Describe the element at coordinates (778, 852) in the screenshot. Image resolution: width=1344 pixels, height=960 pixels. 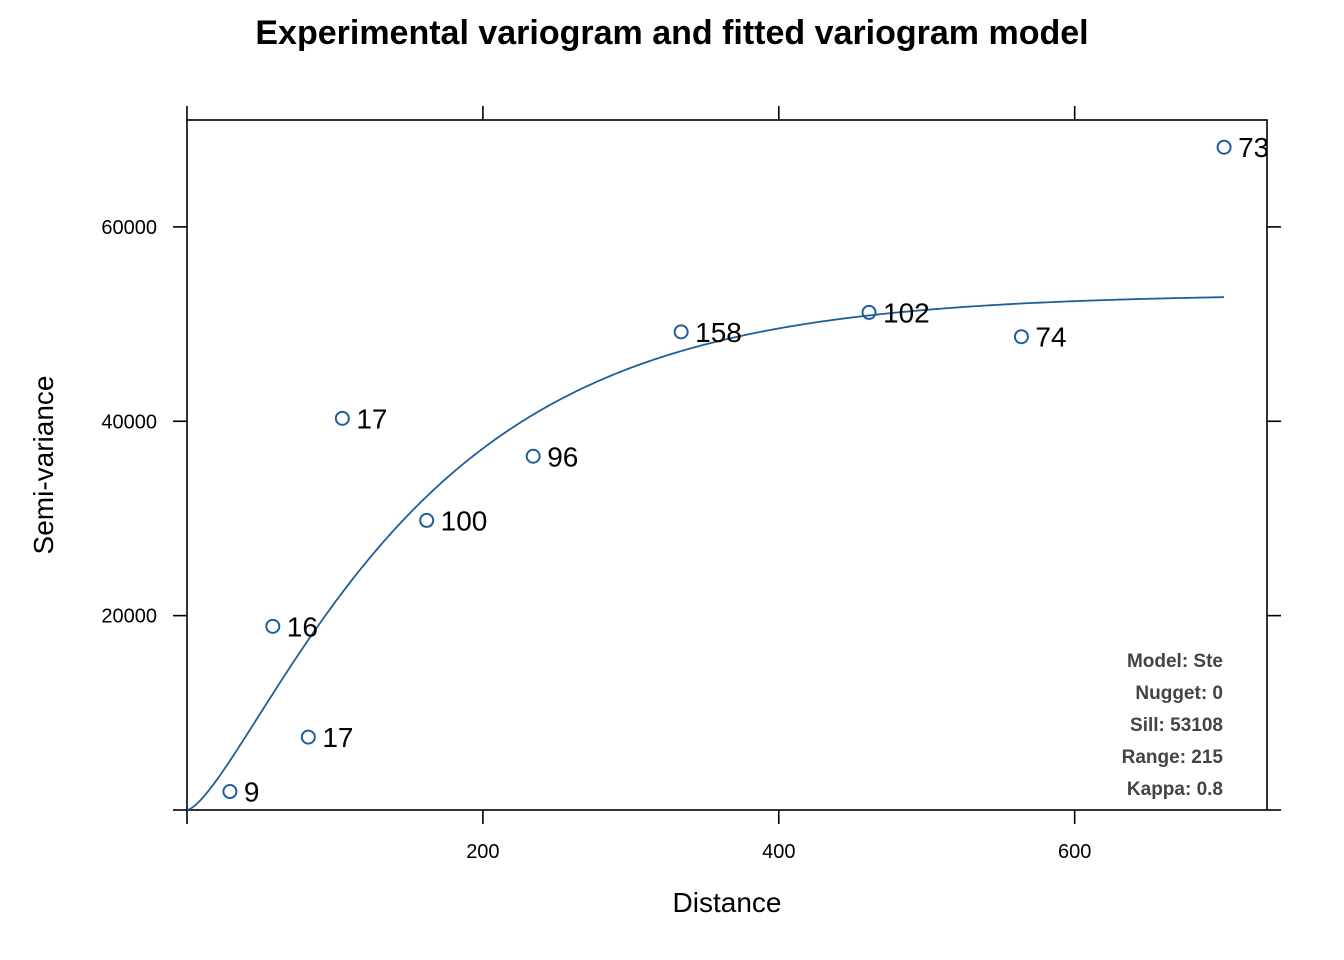
I see `x-tick-label: 400` at that location.